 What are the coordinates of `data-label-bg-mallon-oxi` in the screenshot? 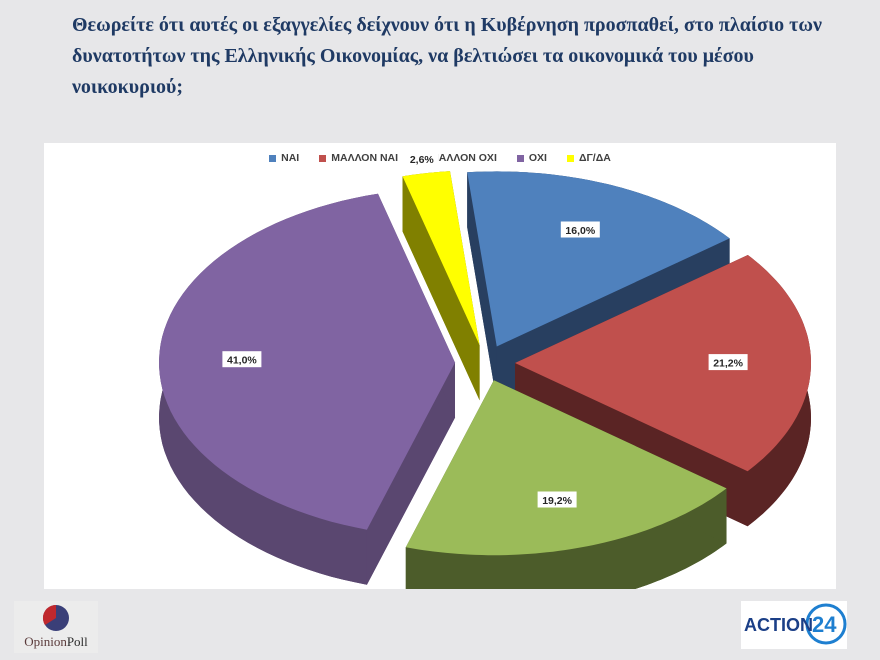 It's located at (557, 499).